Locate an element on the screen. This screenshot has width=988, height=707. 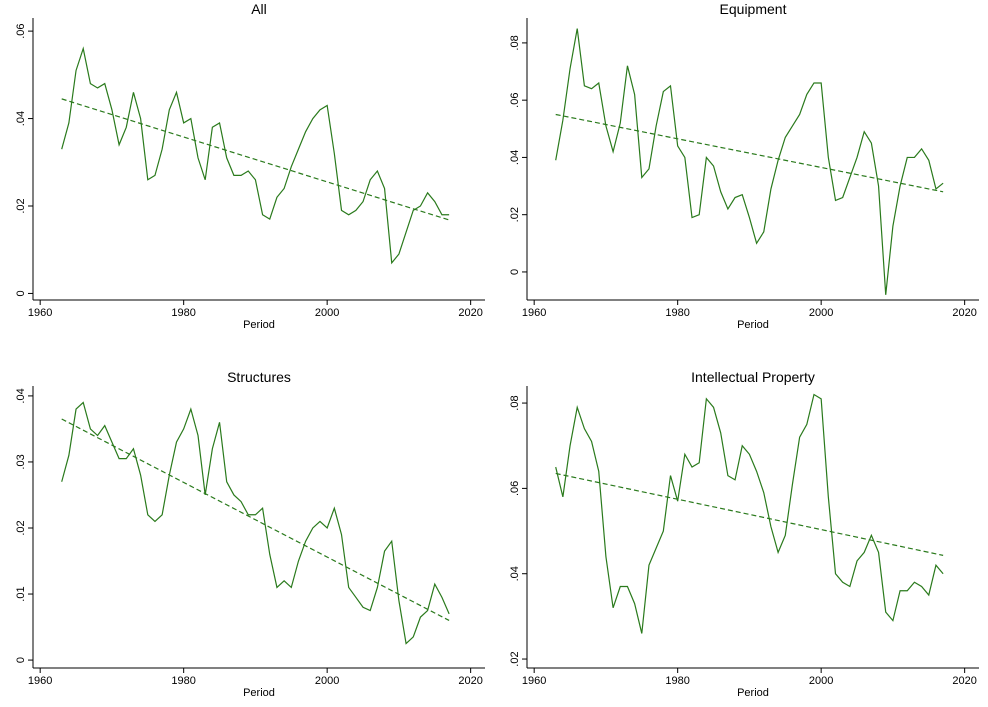
y-tick-label: .03 is located at coordinates (21, 461).